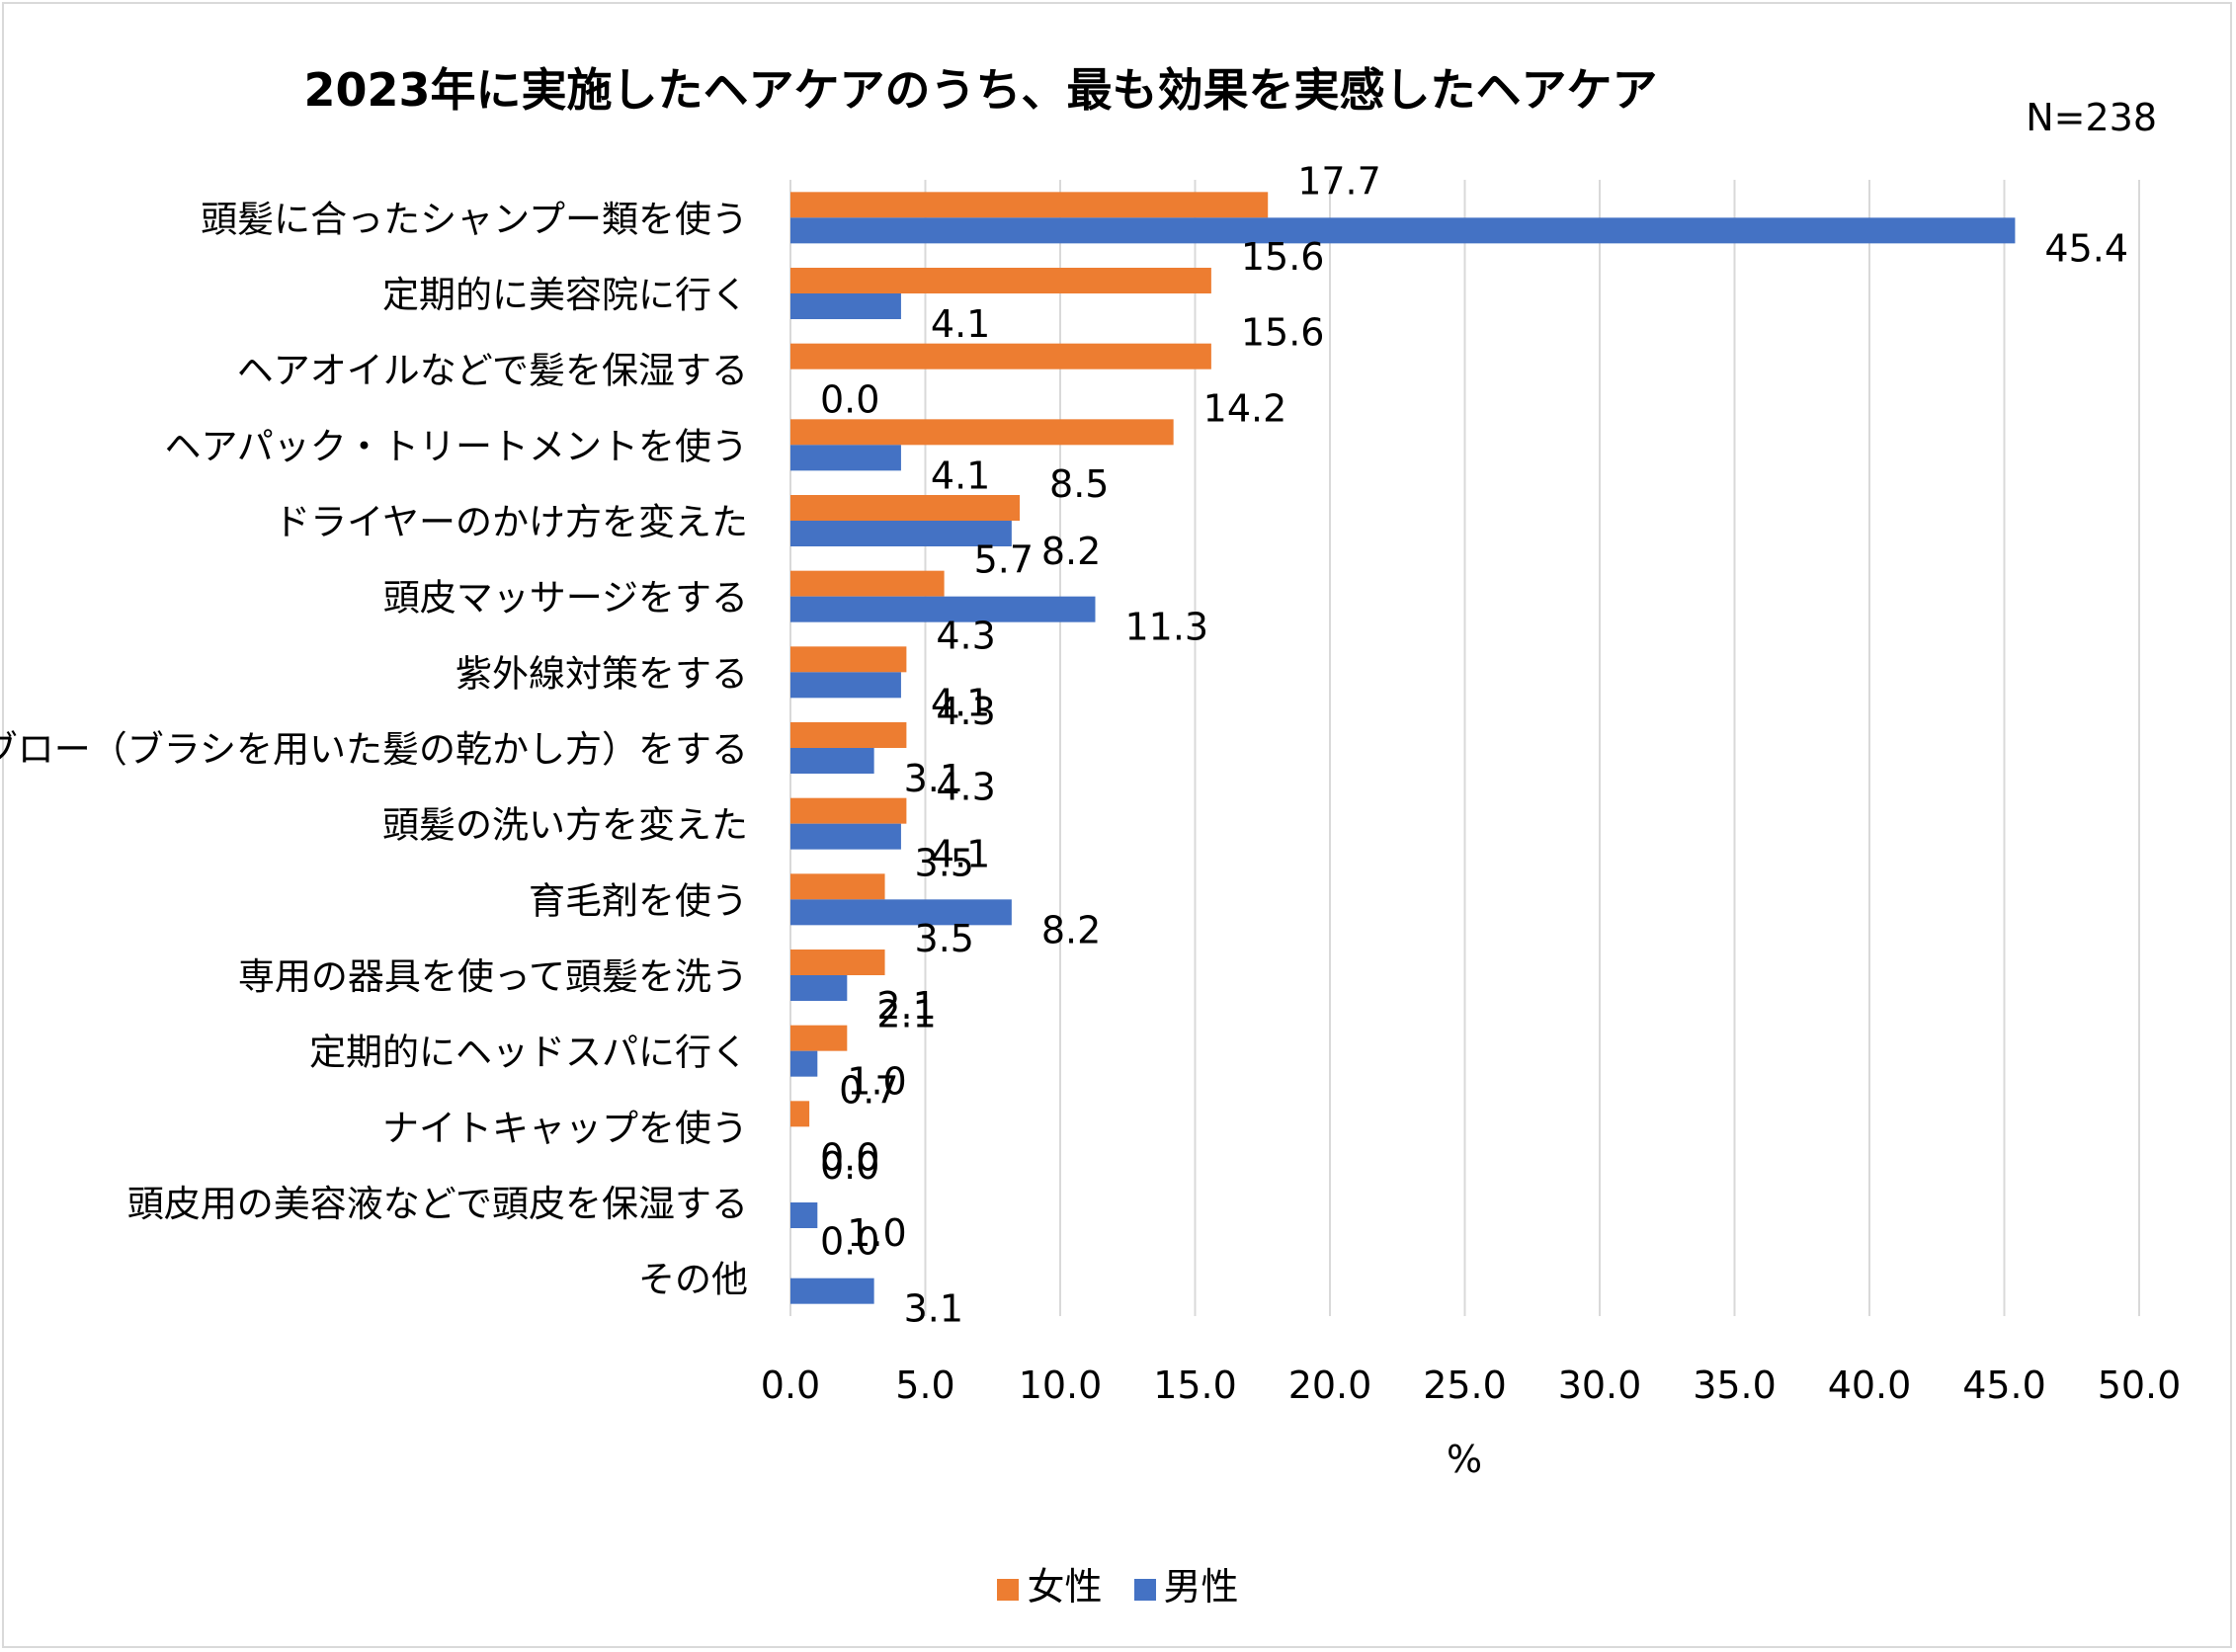 This screenshot has width=2236, height=1652. I want to click on x-tick-label: 15.0, so click(1195, 1385).